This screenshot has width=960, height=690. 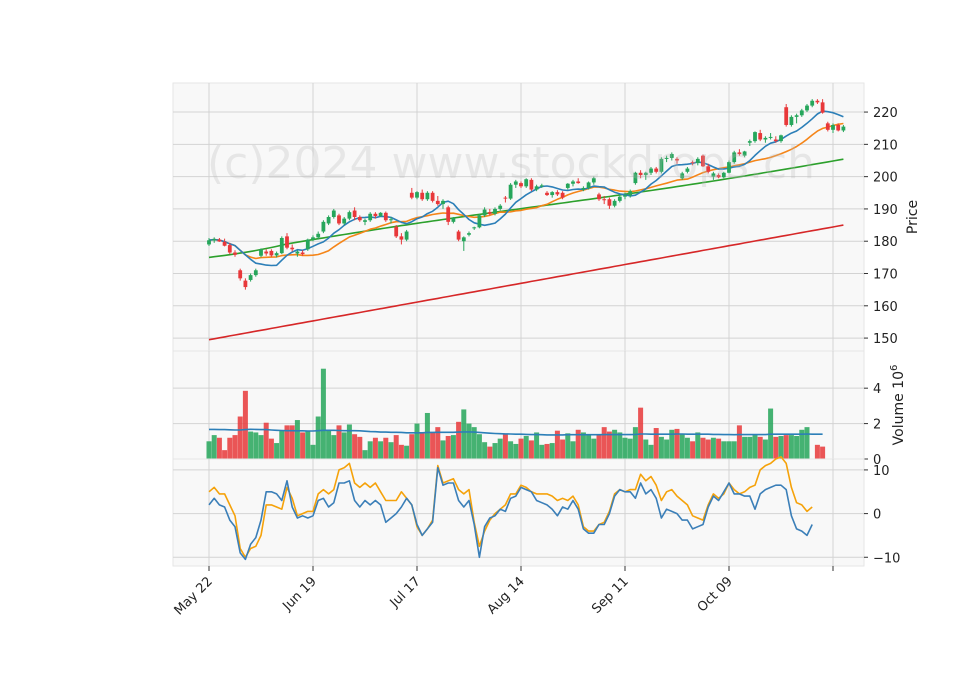 I want to click on x-tick-label: Aug 14, so click(x=506, y=595).